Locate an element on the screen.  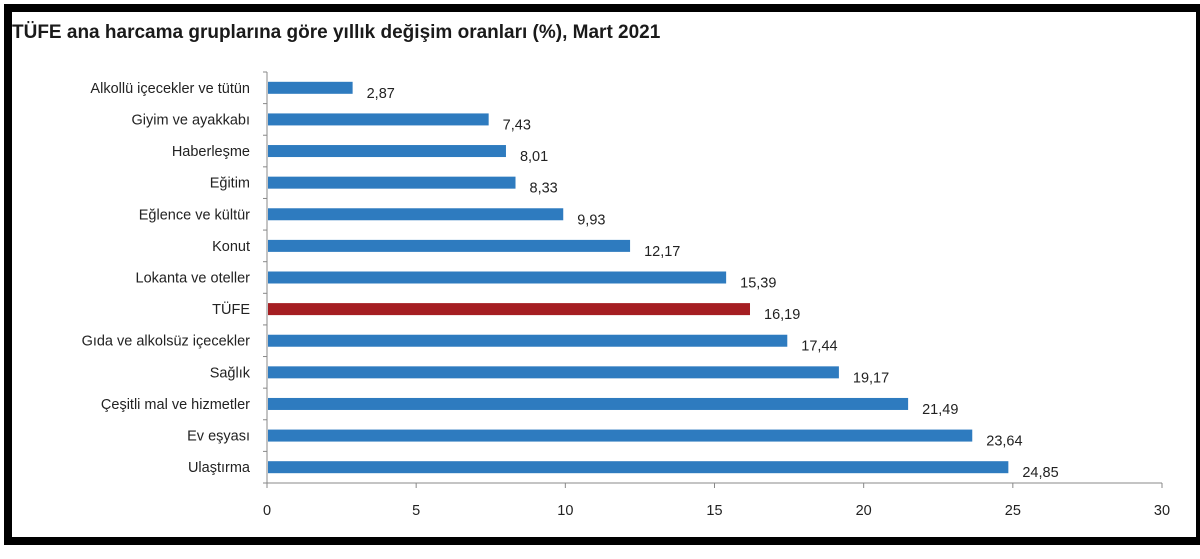
x-tick-label: 5 is located at coordinates (416, 511).